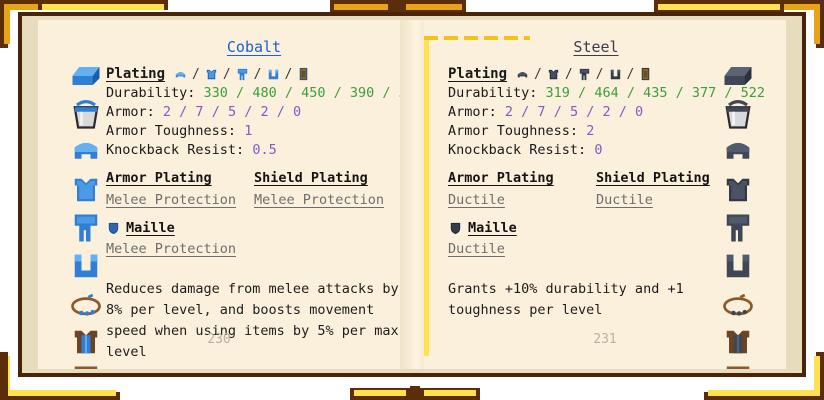 Image resolution: width=824 pixels, height=400 pixels. I want to click on maille-link: Melee Protection, so click(171, 249).